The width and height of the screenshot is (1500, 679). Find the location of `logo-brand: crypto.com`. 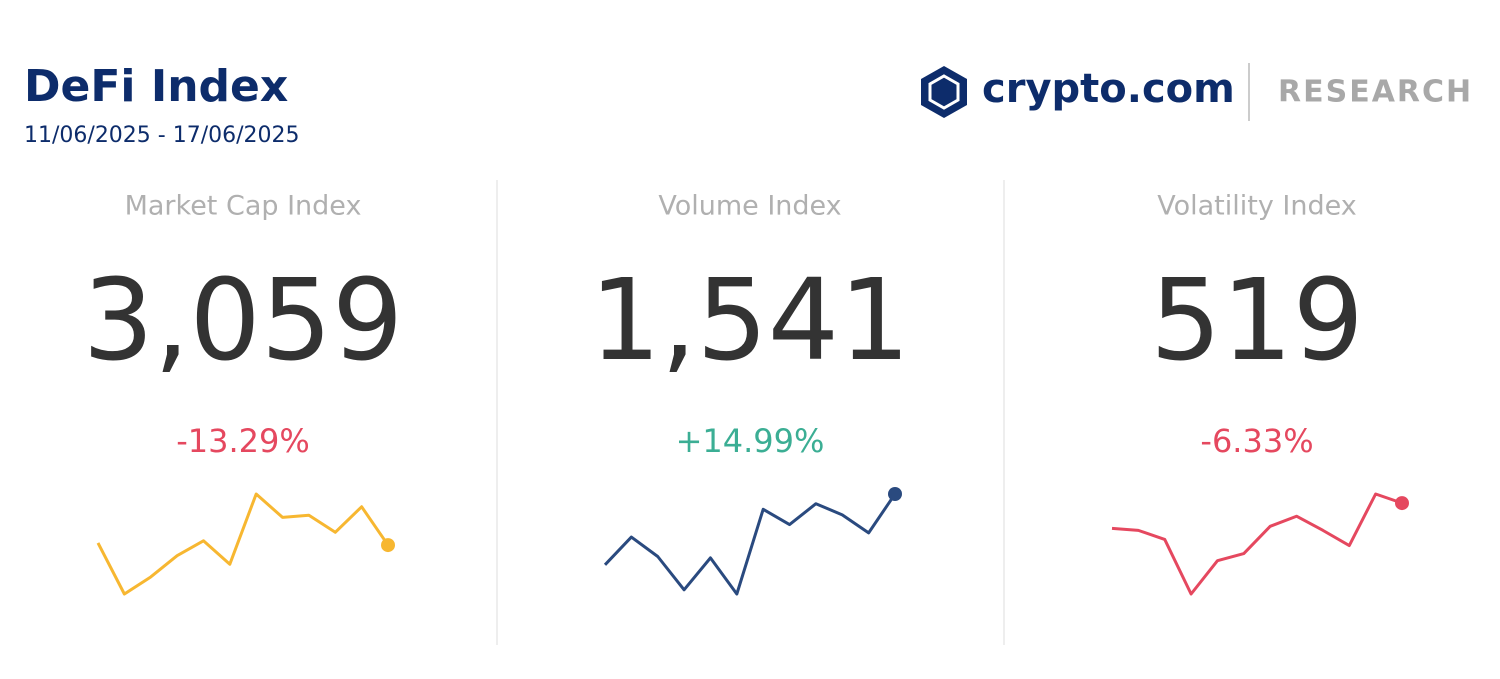

logo-brand: crypto.com is located at coordinates (1108, 89).